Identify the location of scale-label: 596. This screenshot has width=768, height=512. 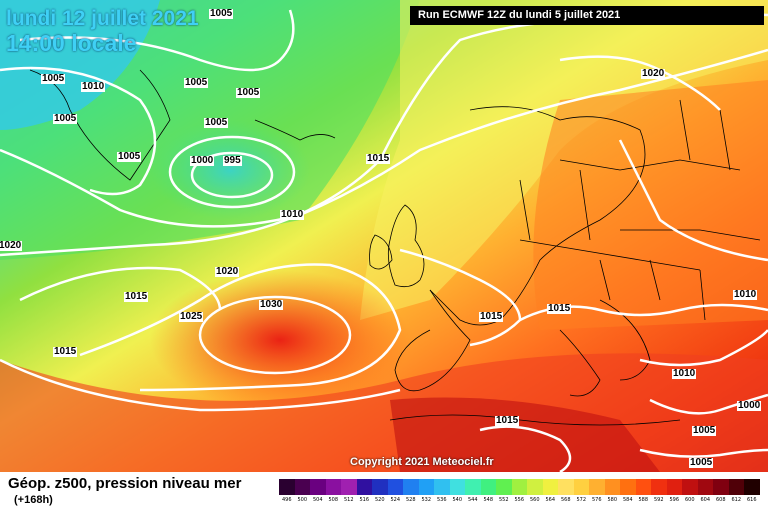
(674, 500).